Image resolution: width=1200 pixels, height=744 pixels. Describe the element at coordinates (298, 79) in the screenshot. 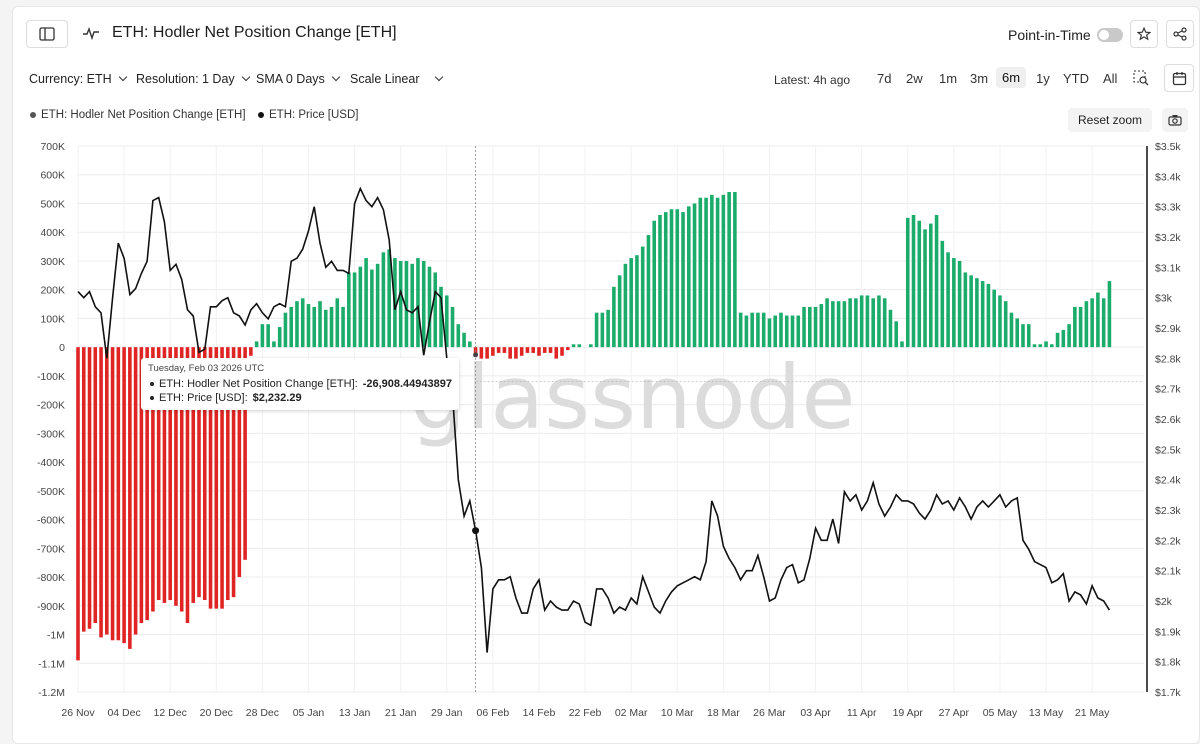

I see `sma-select: SMA 0 Days` at that location.